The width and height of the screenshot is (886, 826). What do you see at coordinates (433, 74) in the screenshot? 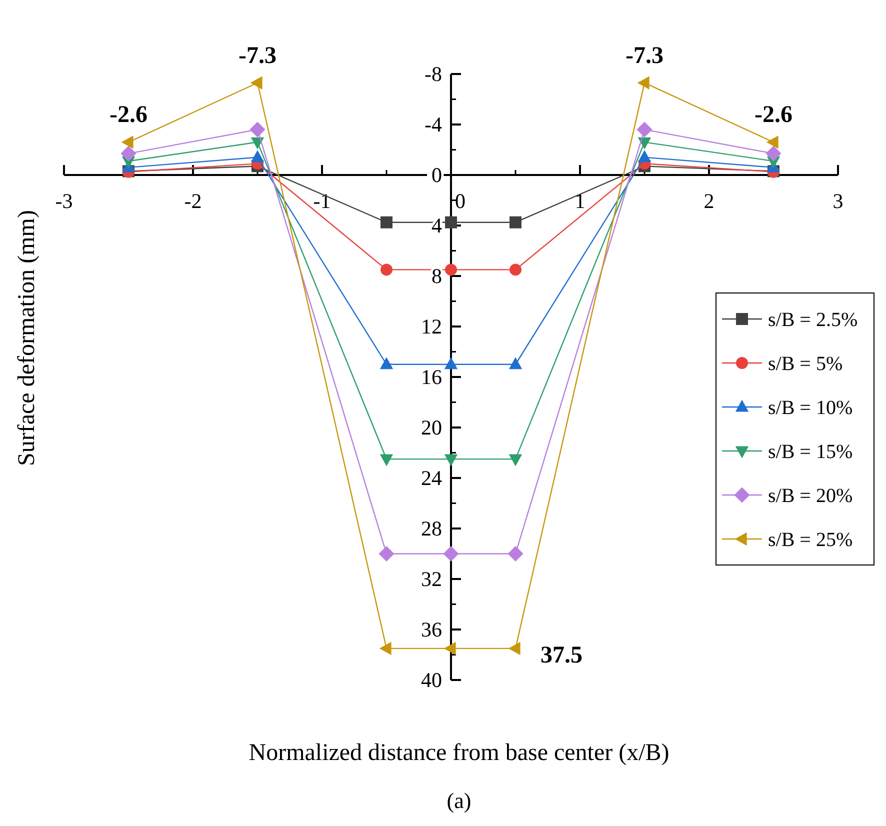
I see `y-tick-label: -8` at bounding box center [433, 74].